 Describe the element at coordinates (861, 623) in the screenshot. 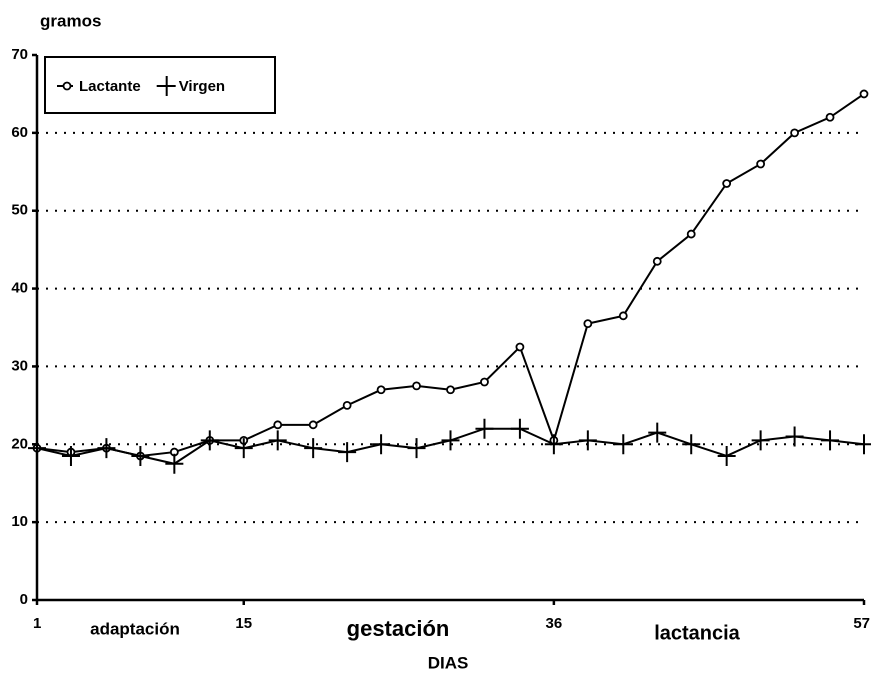

I see `x-tick-label: 57` at that location.